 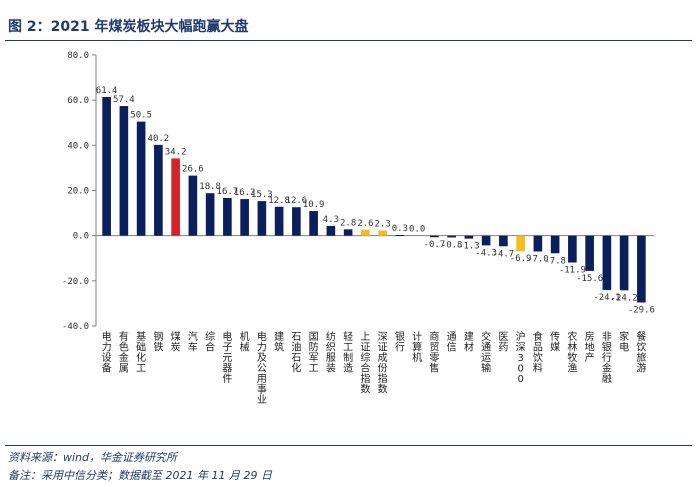 What do you see at coordinates (606, 298) in the screenshot?
I see `data-label: -24.1` at bounding box center [606, 298].